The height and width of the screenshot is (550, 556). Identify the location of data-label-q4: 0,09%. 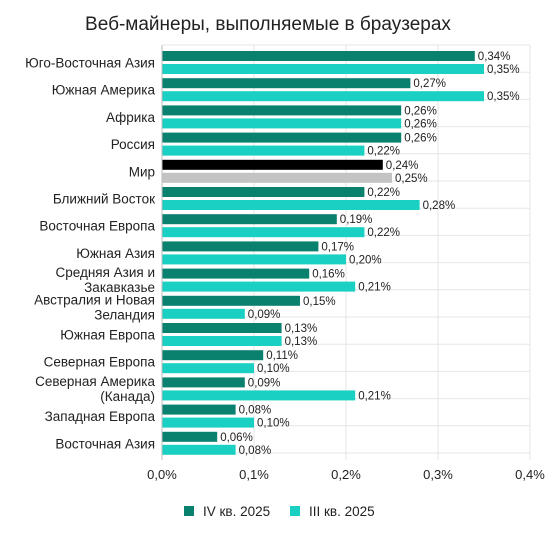
(264, 383).